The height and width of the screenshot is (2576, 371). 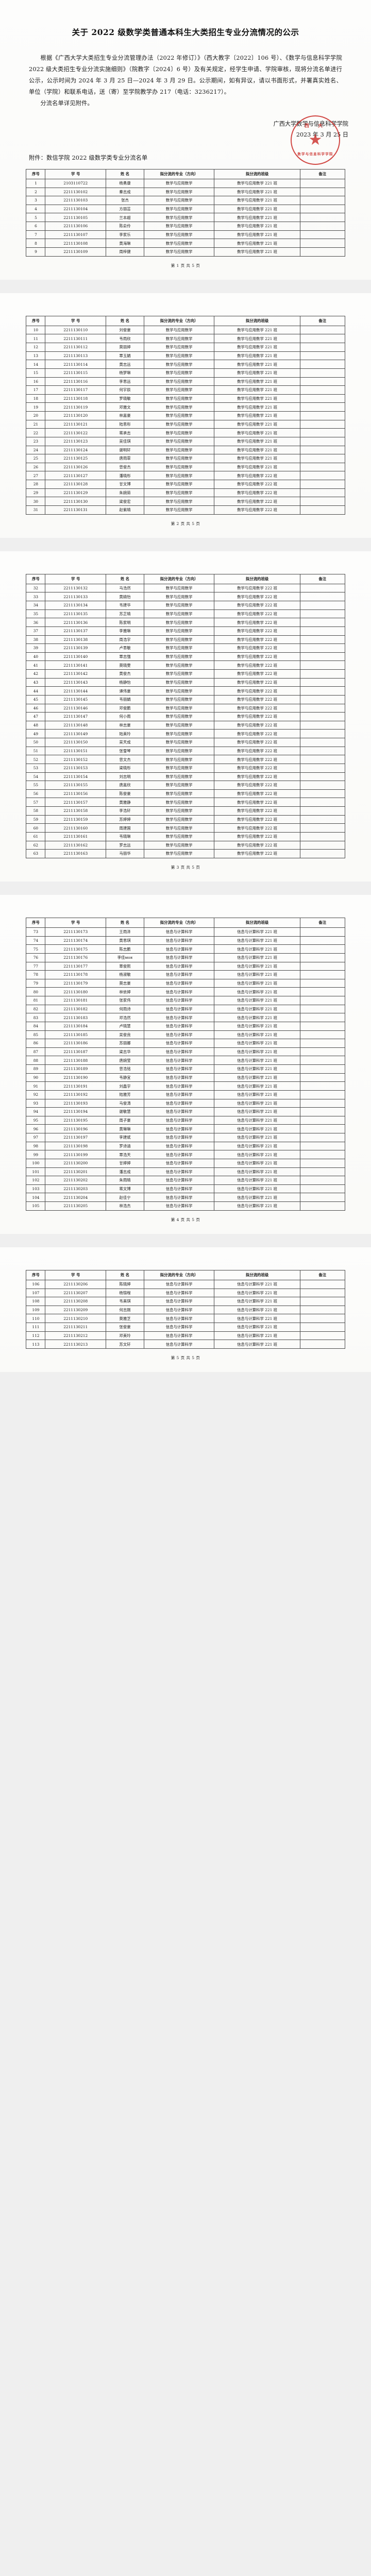 What do you see at coordinates (125, 1052) in the screenshot?
I see `row-name: 梁志华` at bounding box center [125, 1052].